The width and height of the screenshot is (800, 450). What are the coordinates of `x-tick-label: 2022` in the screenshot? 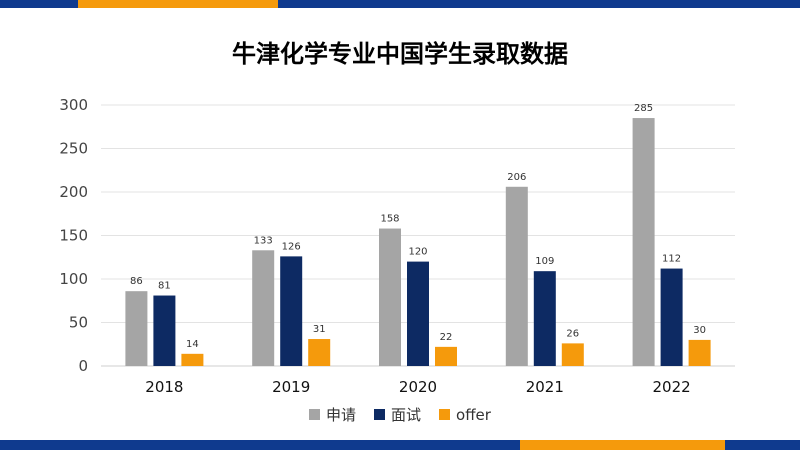 It's located at (672, 387).